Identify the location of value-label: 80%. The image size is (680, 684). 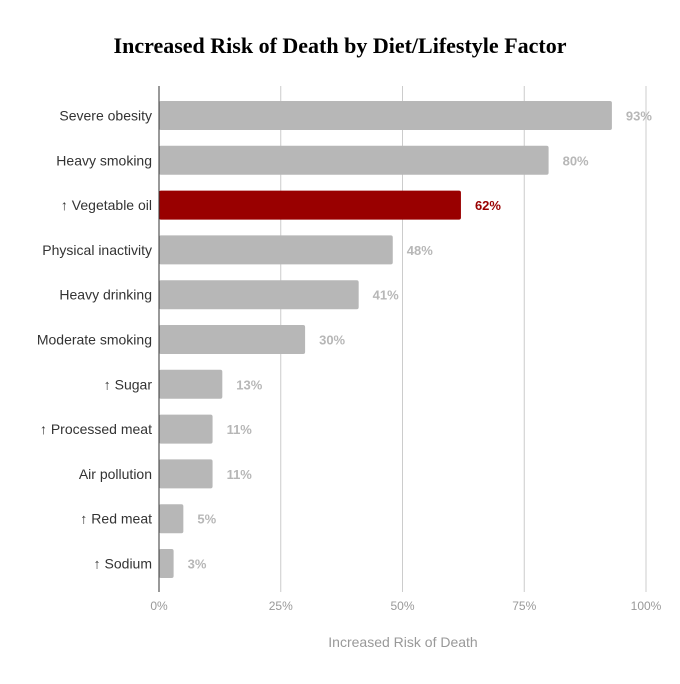
(576, 160).